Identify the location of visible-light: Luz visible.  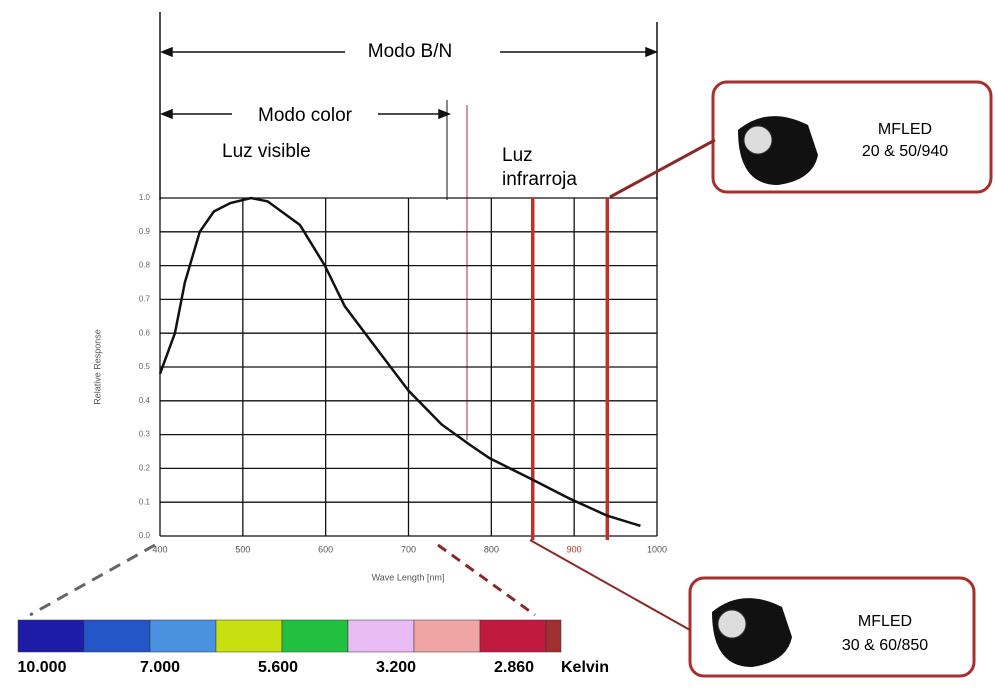
(266, 151).